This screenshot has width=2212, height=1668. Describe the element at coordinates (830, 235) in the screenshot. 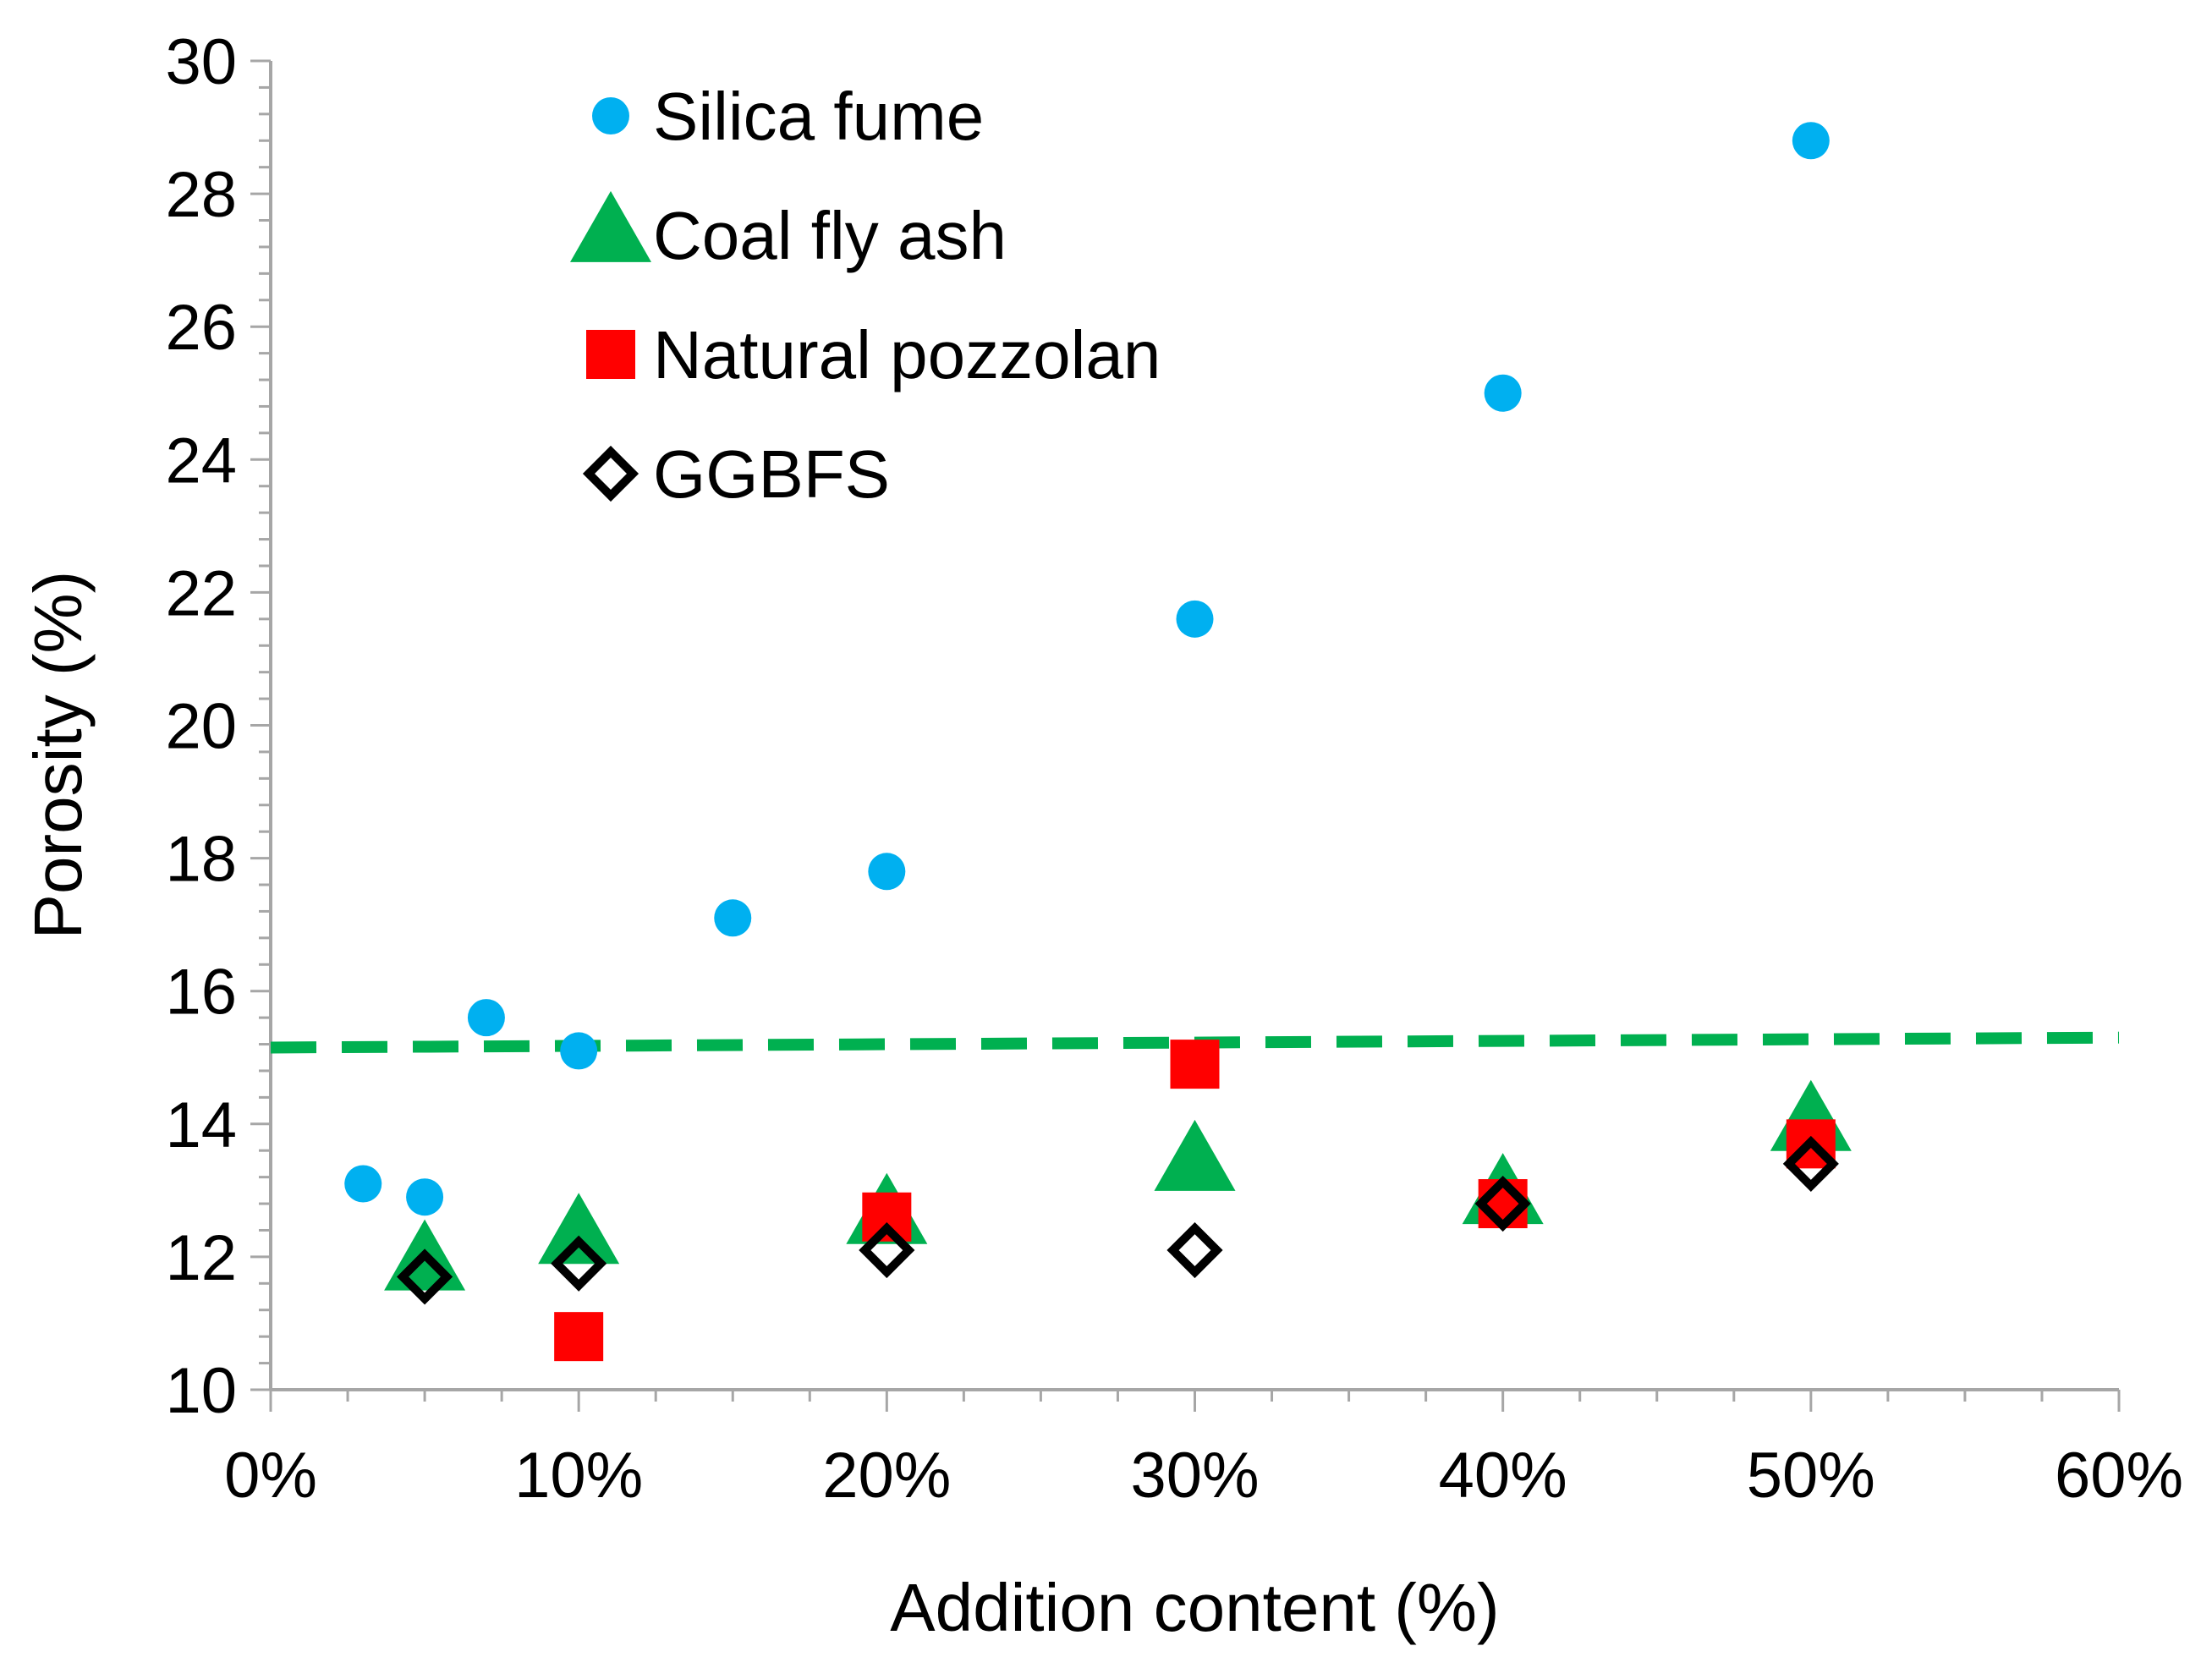

I see `legend-label: Coal fly ash` at that location.